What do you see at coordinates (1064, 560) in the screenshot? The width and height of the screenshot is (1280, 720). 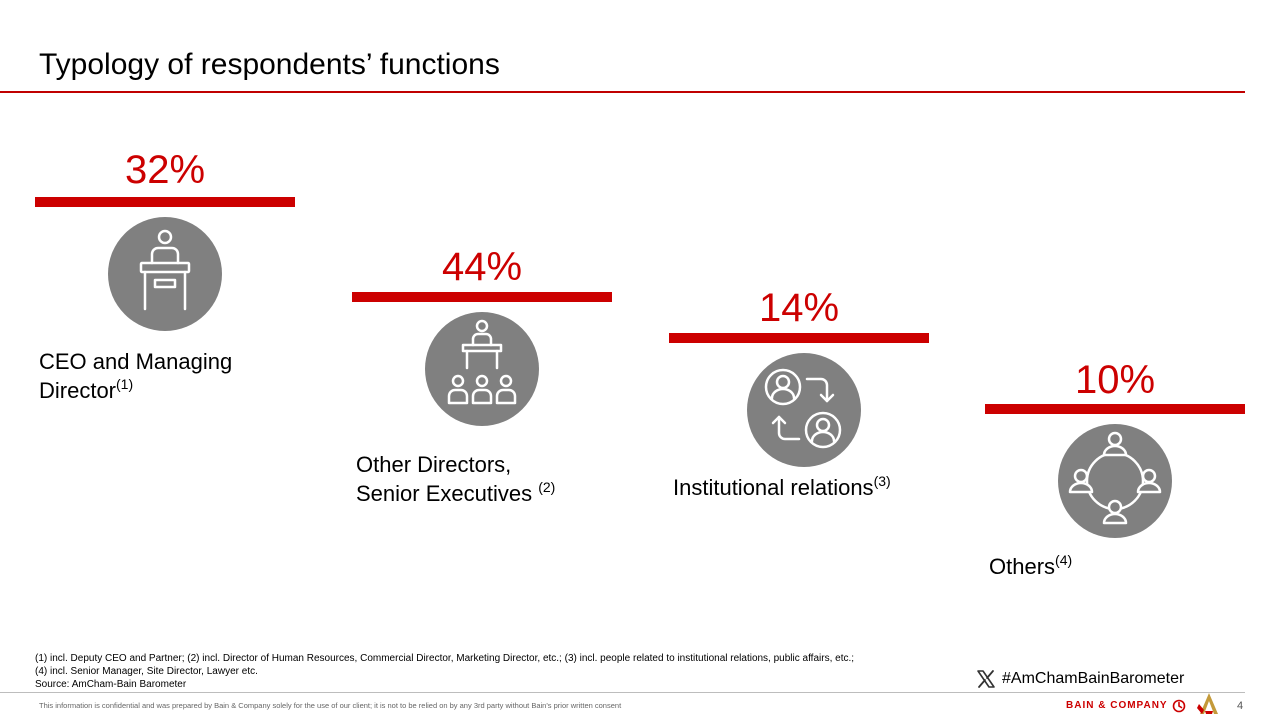 I see `footnote-ref-4: (4)` at bounding box center [1064, 560].